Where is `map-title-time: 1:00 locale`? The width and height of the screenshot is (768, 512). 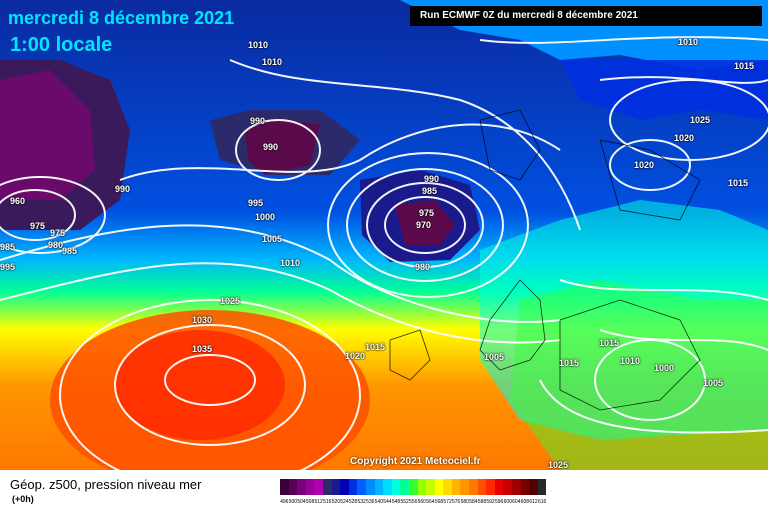
map-title-time: 1:00 locale is located at coordinates (61, 45).